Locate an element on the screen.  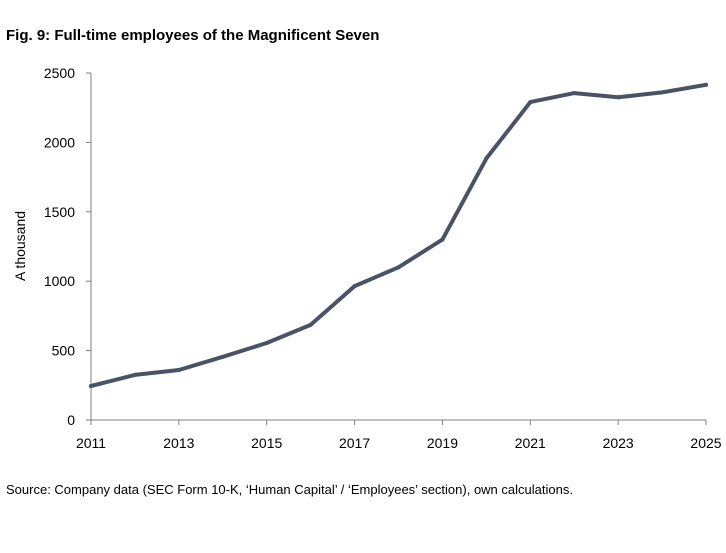
x-tick-label: 2025 is located at coordinates (705, 443).